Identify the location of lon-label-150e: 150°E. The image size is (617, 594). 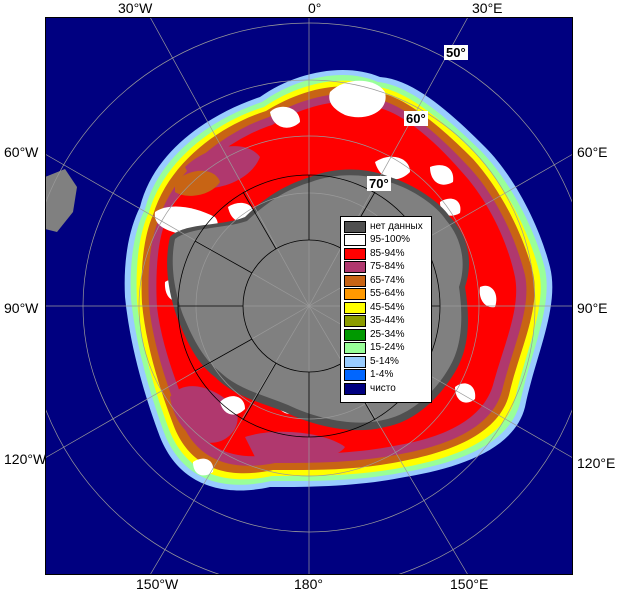
(469, 584).